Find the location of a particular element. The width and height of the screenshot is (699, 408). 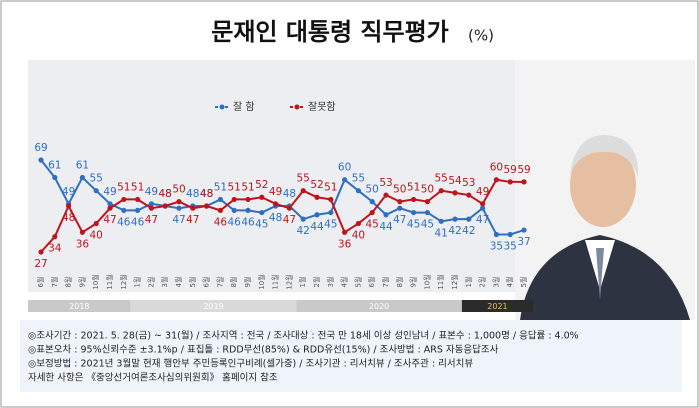

year-label: 2019 is located at coordinates (213, 306).